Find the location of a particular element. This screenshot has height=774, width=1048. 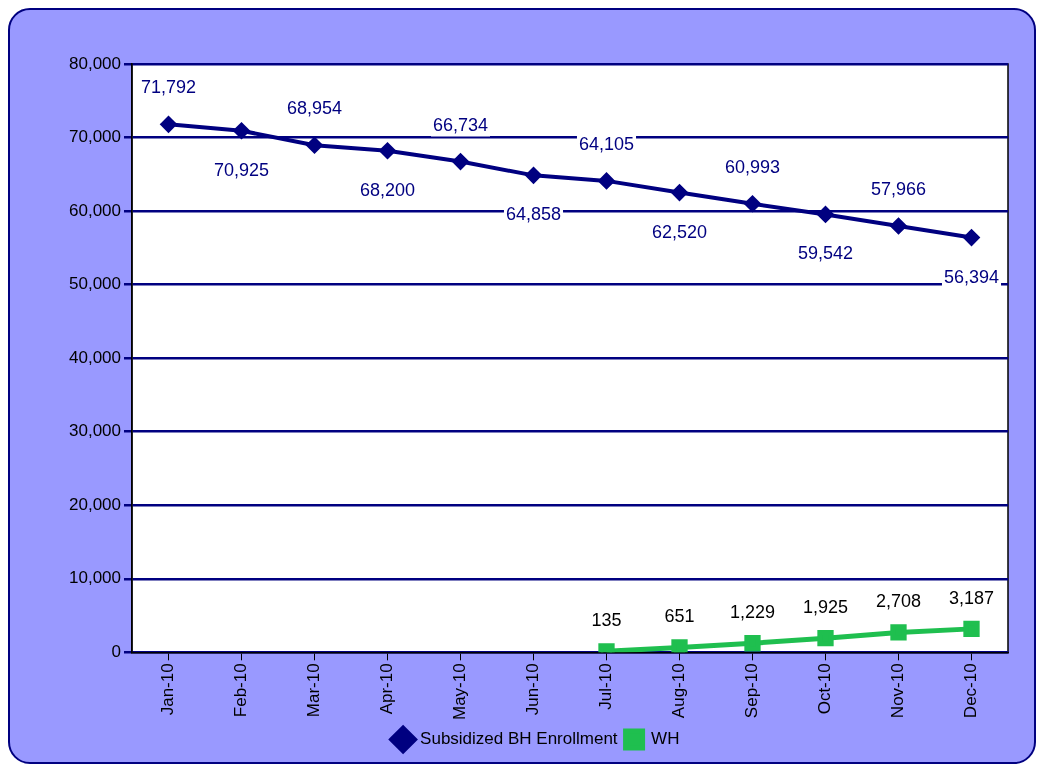

data-label: 3,187 is located at coordinates (971, 597).